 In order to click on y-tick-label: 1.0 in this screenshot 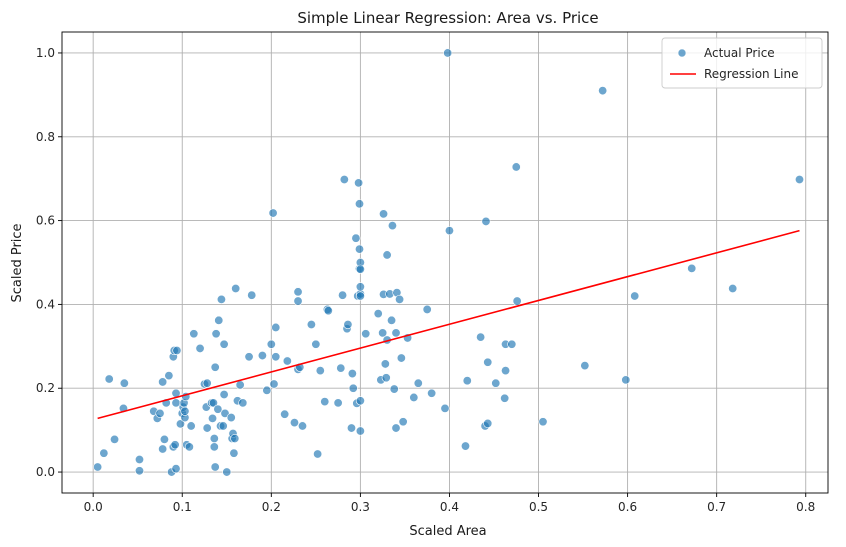, I will do `click(45, 53)`.